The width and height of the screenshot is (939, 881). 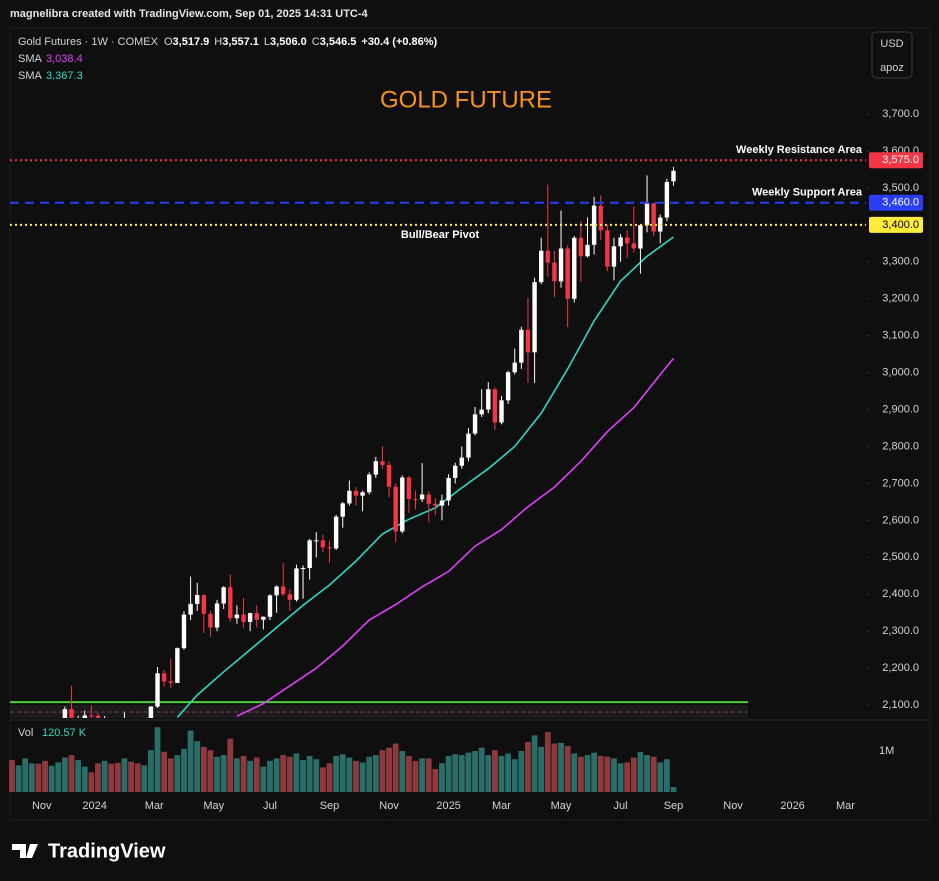 I want to click on ohlc-value: 3,506.0, so click(x=288, y=42).